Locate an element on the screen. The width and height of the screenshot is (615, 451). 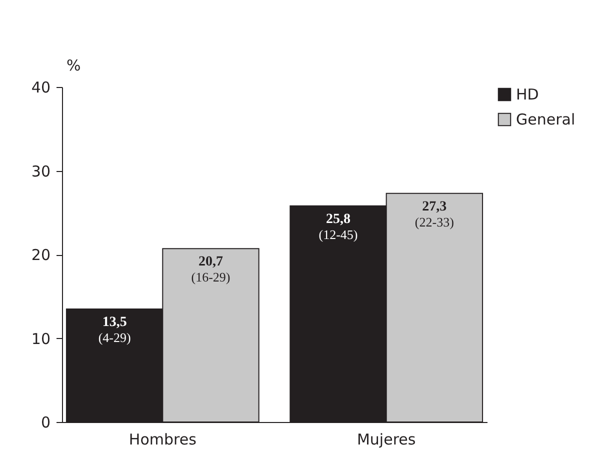
y-tick-label: 20 is located at coordinates (40, 255).